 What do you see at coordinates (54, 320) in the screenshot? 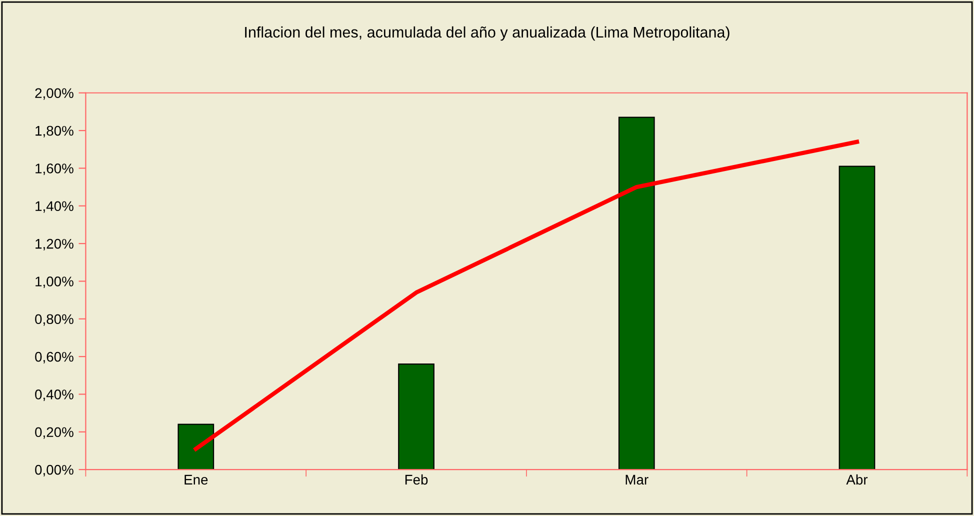
I see `y-tick-label: 0,80%` at bounding box center [54, 320].